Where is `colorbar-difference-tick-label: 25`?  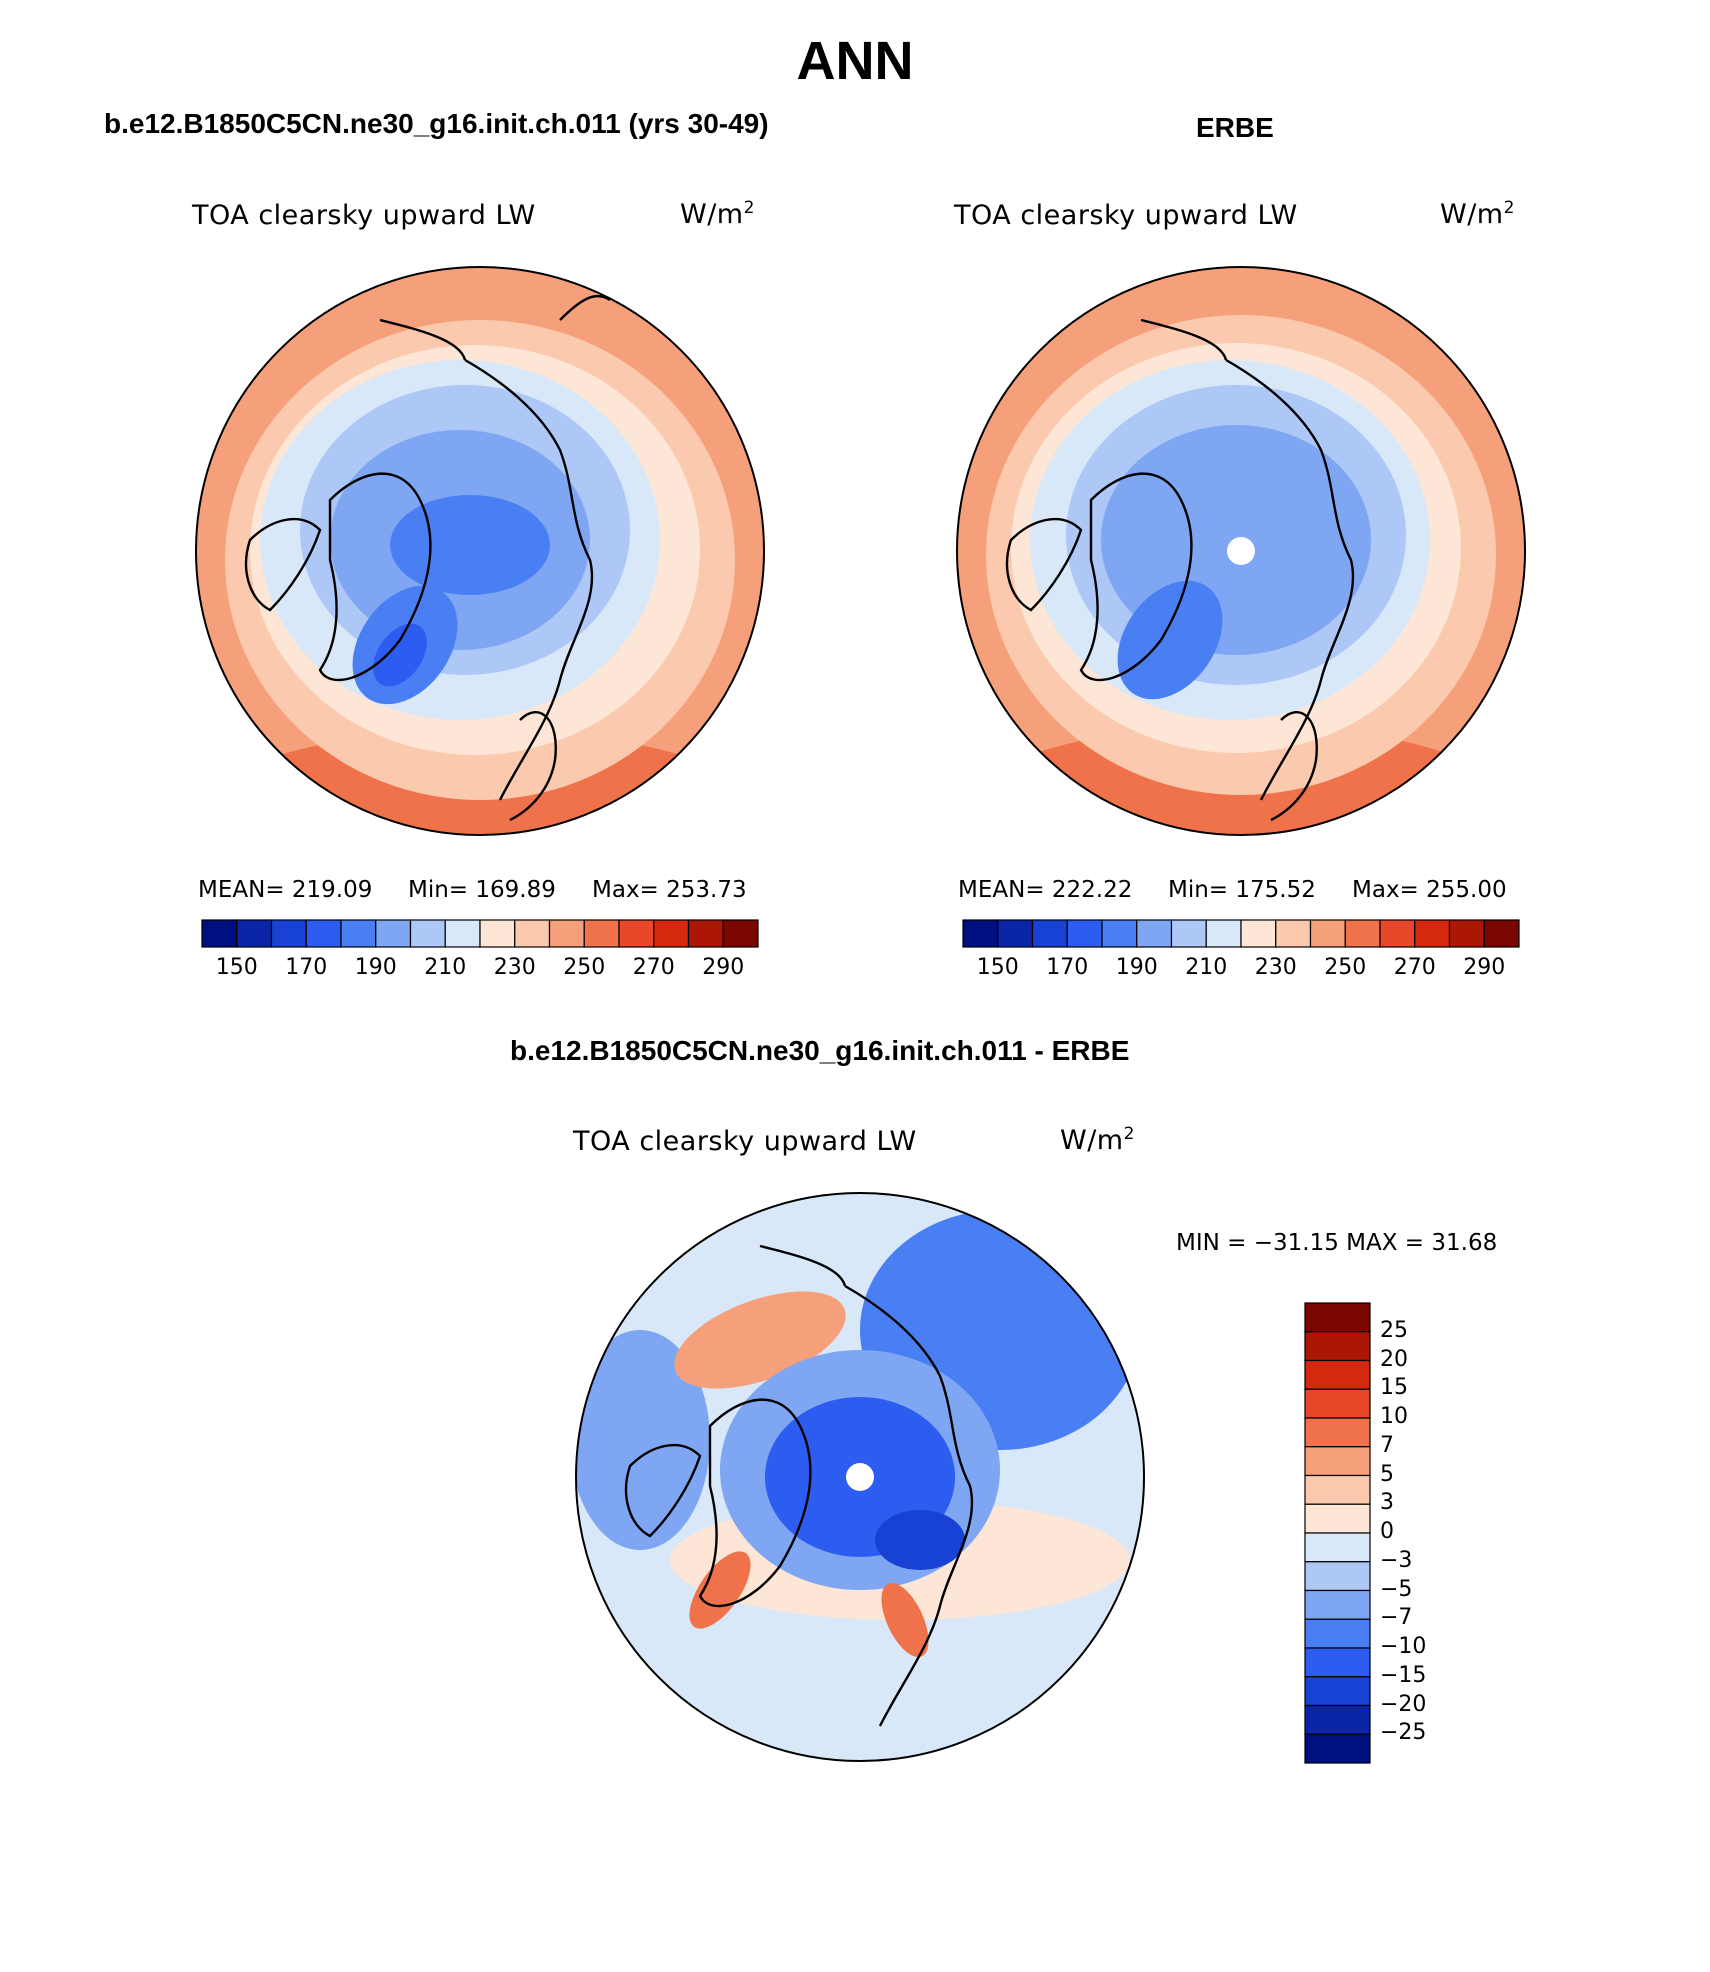 colorbar-difference-tick-label: 25 is located at coordinates (1394, 1330).